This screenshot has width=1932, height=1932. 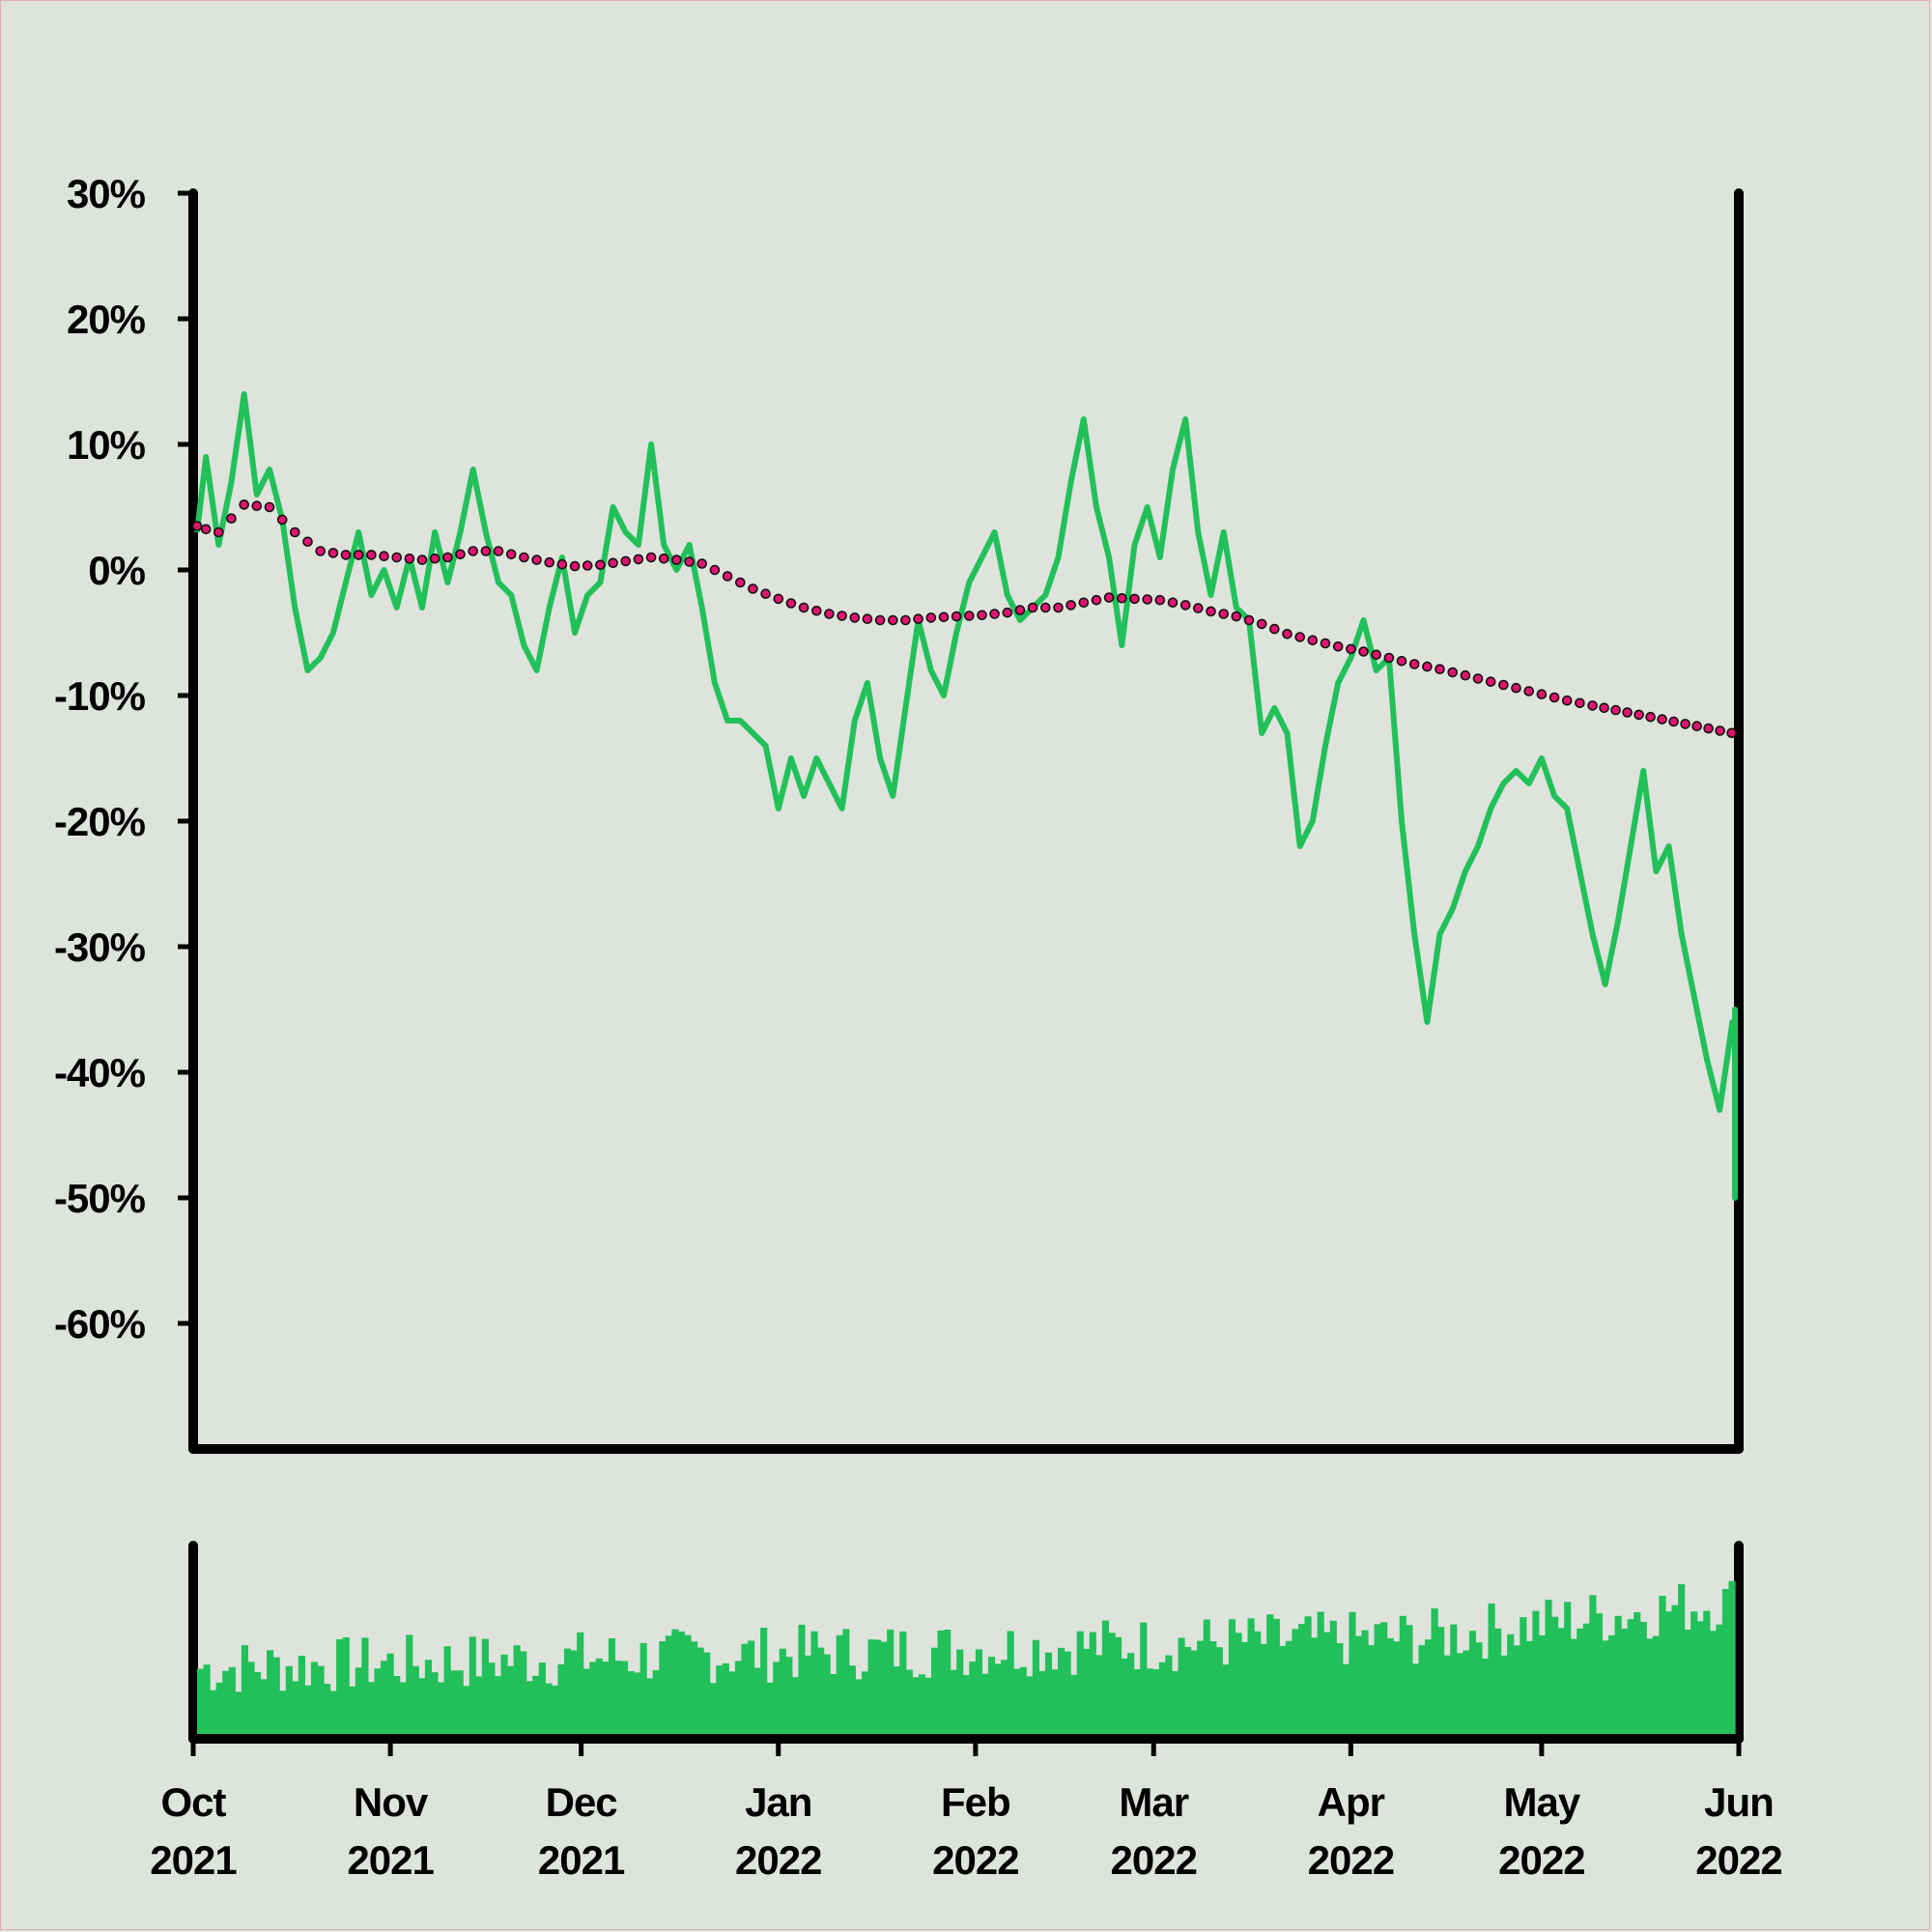 What do you see at coordinates (100, 947) in the screenshot?
I see `y-tick-label: -30%` at bounding box center [100, 947].